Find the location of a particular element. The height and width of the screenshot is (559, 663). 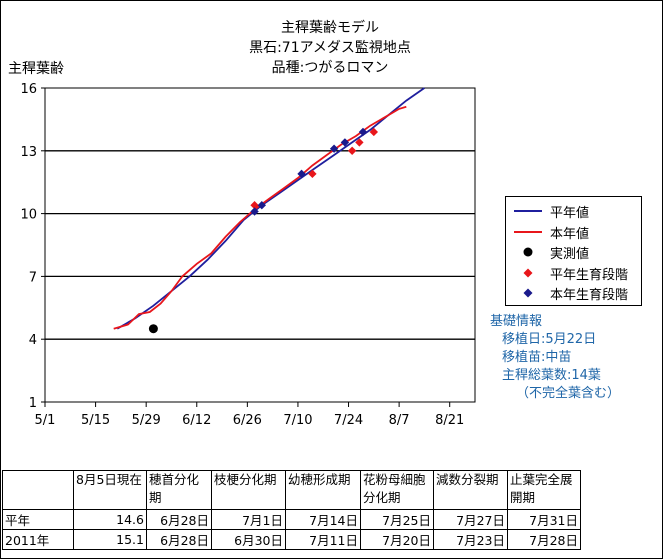

chart-legend: 平年値本年値実測値平年生育段階 本年生育段階 is located at coordinates (573, 251).